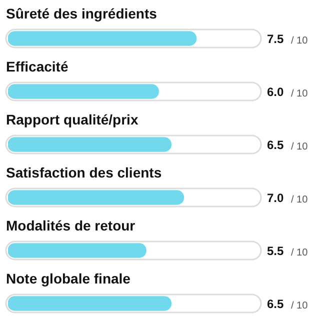 This screenshot has width=321, height=330. Describe the element at coordinates (71, 225) in the screenshot. I see `y-tick-label: Modalités de retour` at that location.